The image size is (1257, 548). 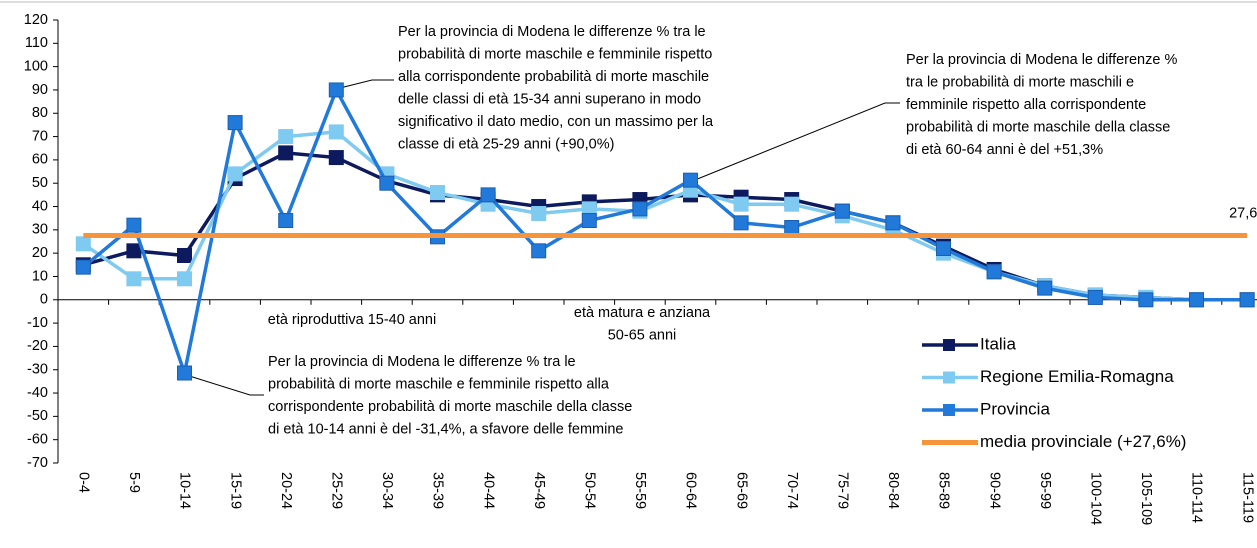 What do you see at coordinates (741, 490) in the screenshot?
I see `x-tick-label: 65-69` at bounding box center [741, 490].